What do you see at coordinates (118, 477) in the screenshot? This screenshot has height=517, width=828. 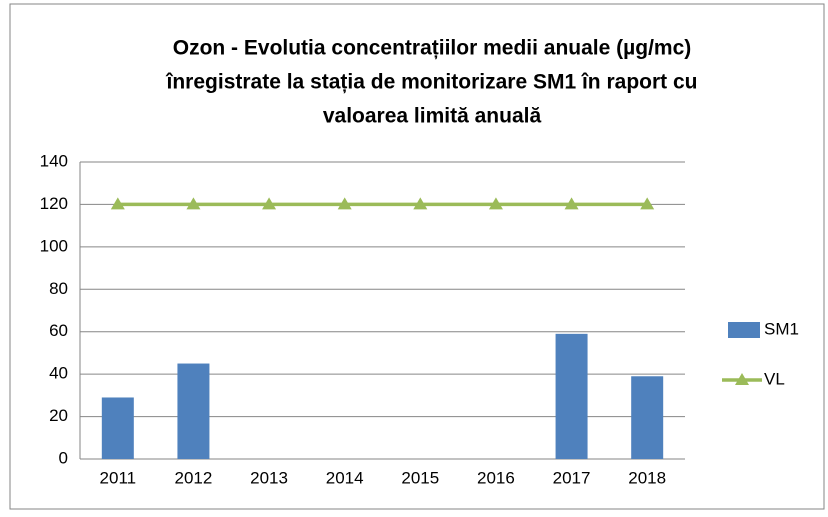 I see `x-tick-label: 2011` at bounding box center [118, 477].